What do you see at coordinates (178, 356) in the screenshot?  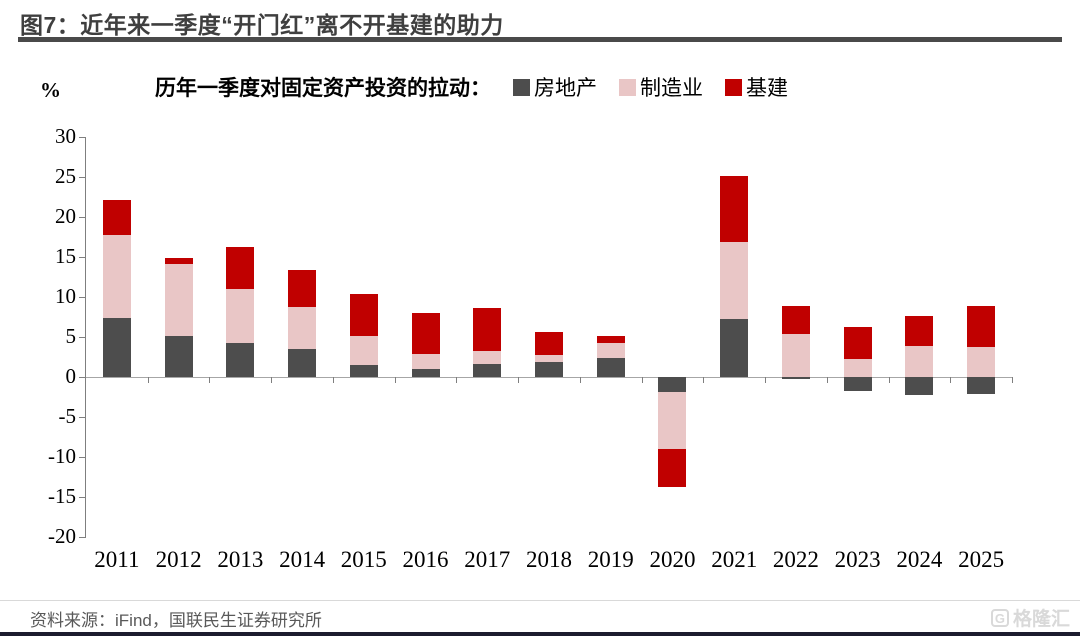 I see `bar-segment-2012-房地产` at bounding box center [178, 356].